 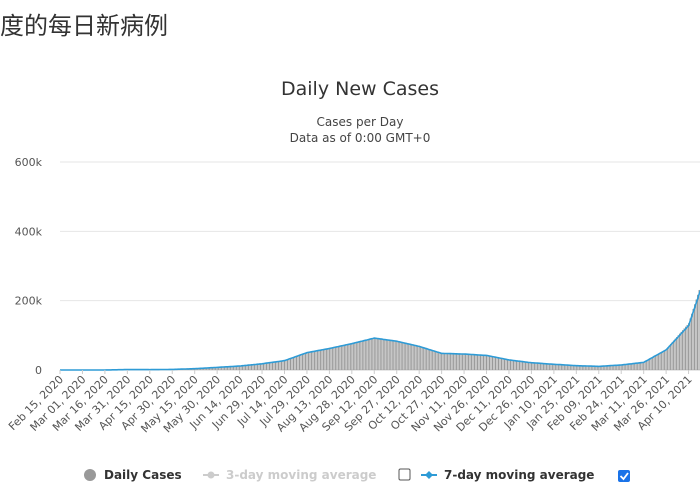 What do you see at coordinates (408, 330) in the screenshot?
I see `daily-cases-bars` at bounding box center [408, 330].